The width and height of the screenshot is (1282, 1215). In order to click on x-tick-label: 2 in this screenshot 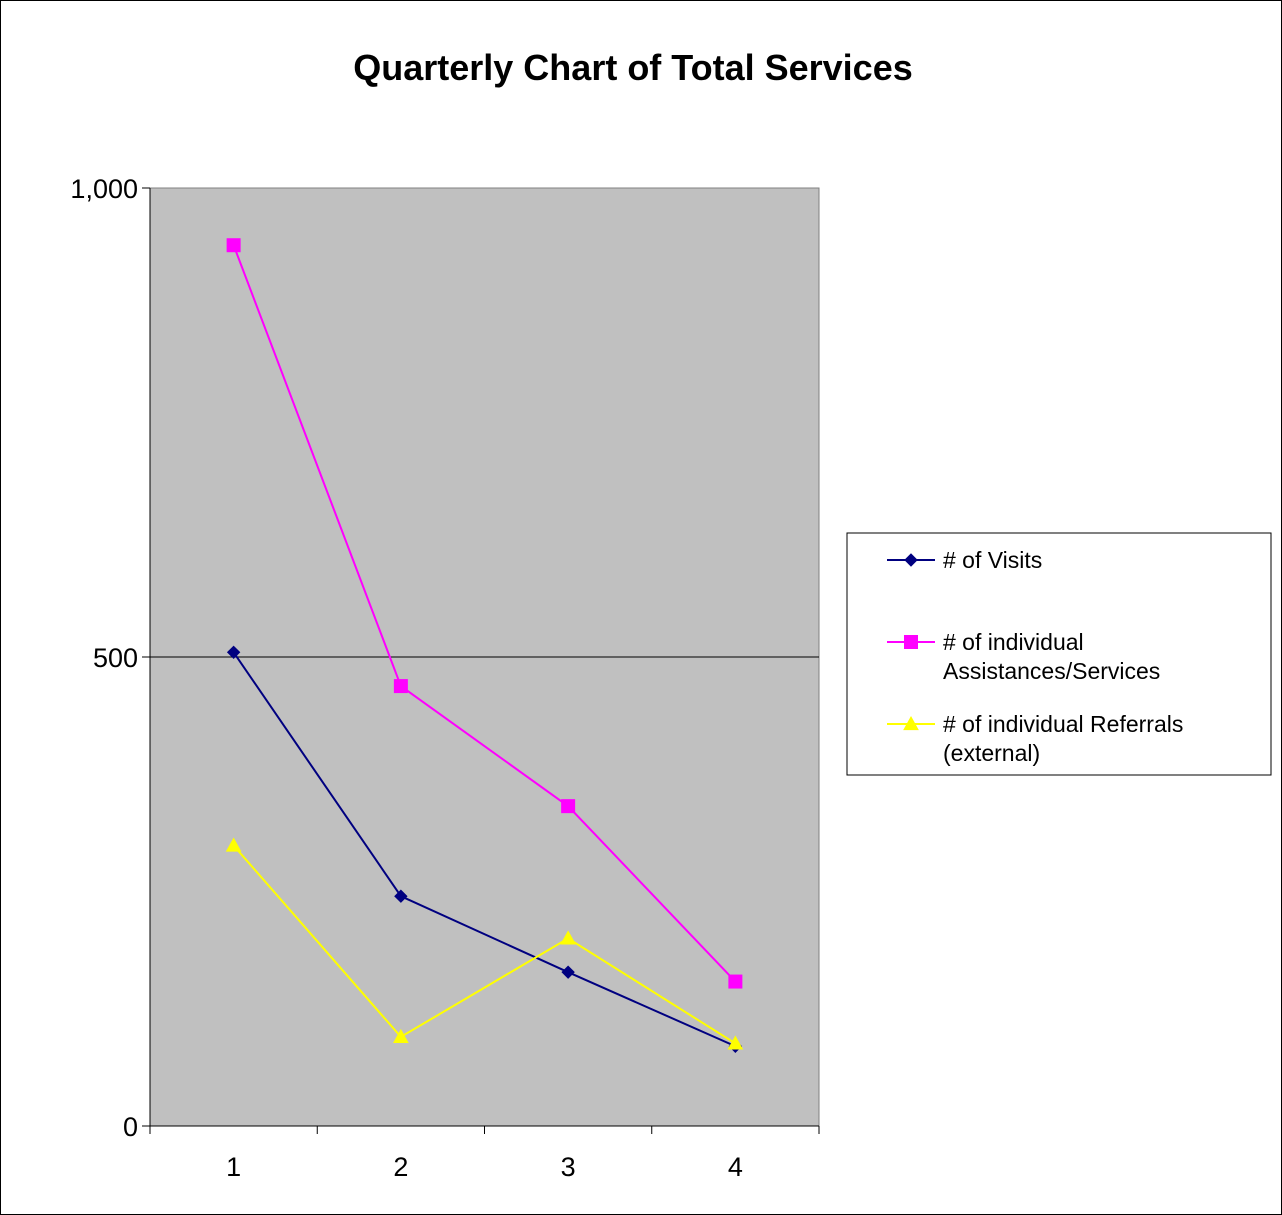, I will do `click(400, 1167)`.